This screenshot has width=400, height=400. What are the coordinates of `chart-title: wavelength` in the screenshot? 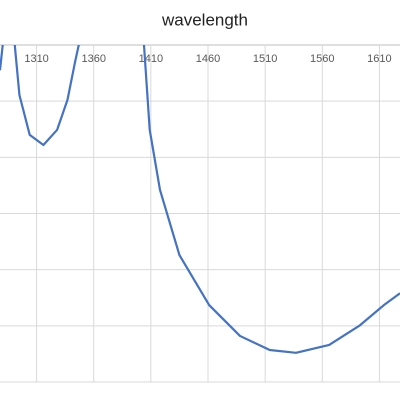 It's located at (204, 19).